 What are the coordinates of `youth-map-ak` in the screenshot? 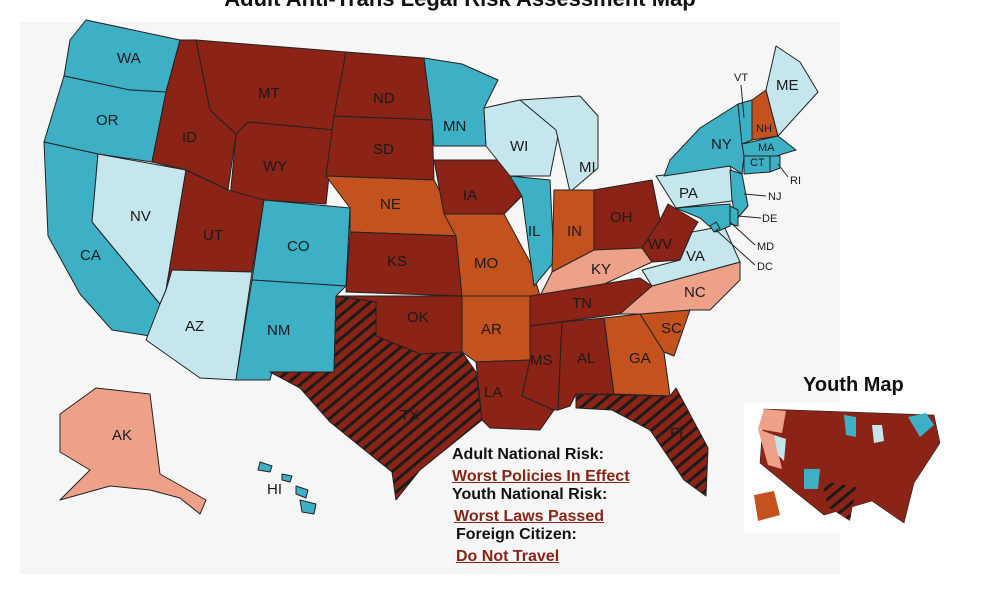 It's located at (767, 506).